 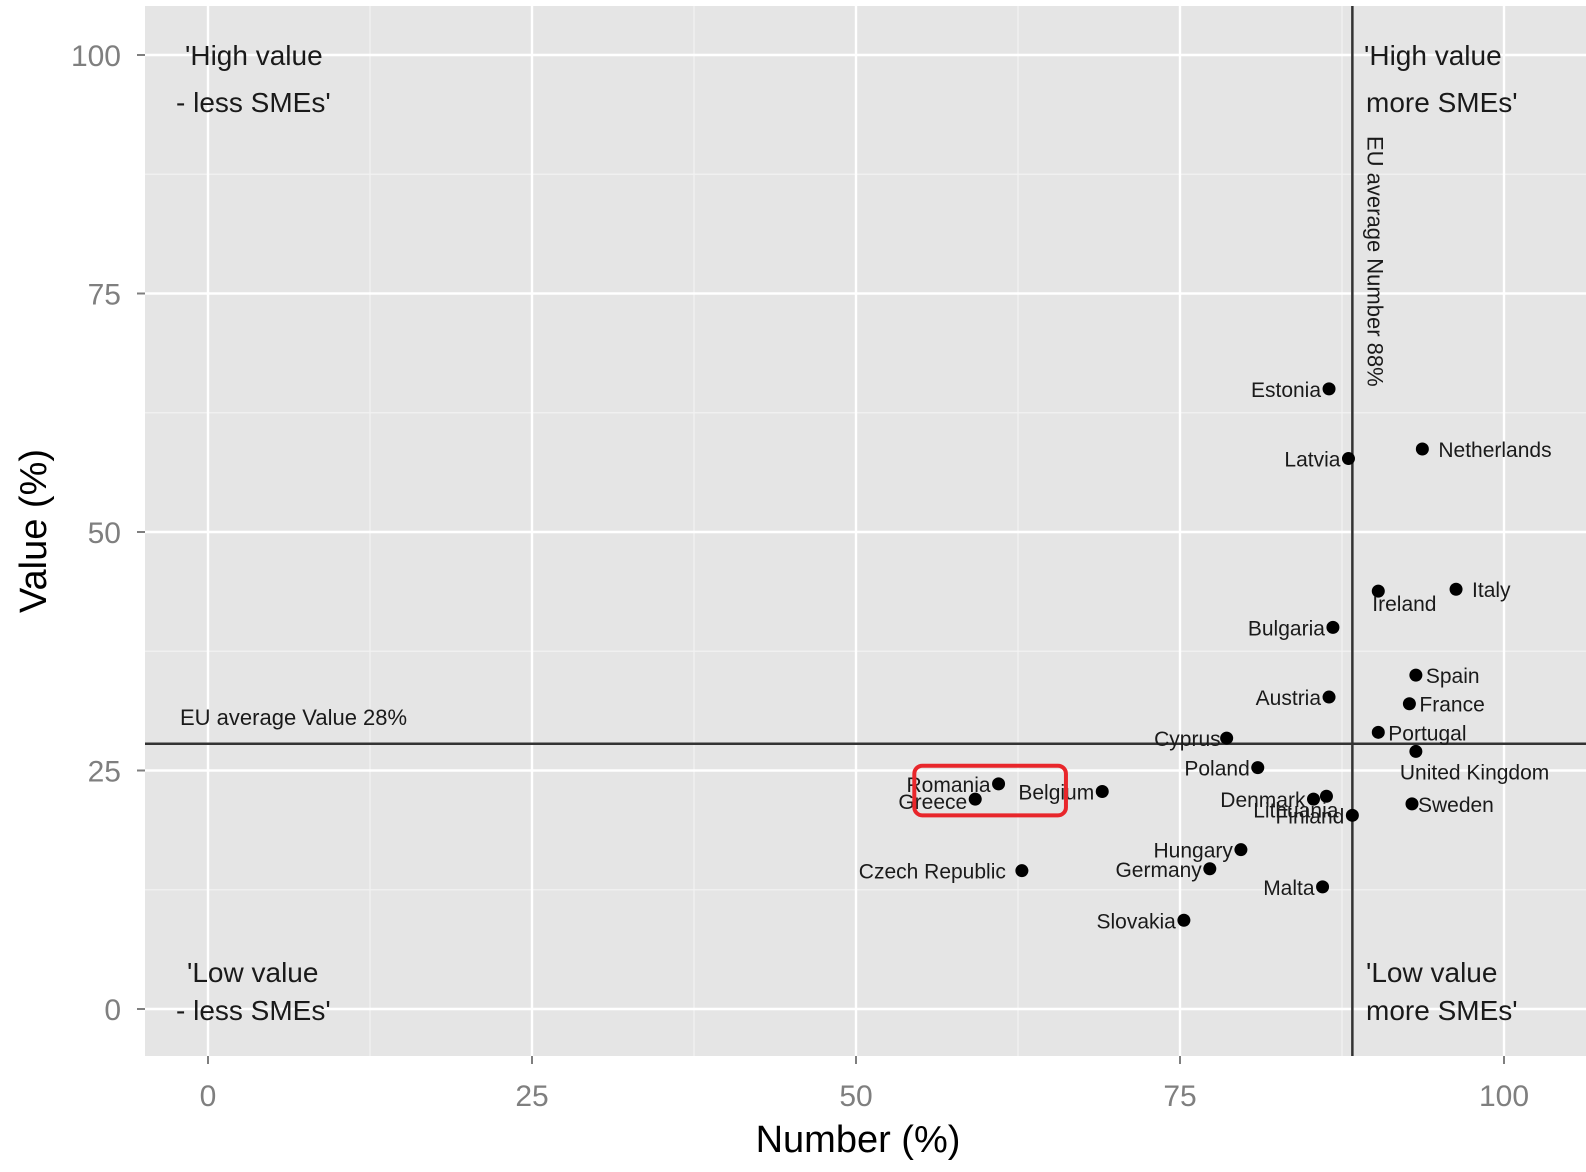 What do you see at coordinates (293, 717) in the screenshot?
I see `horizontal-reference-label: EU average Value 28%` at bounding box center [293, 717].